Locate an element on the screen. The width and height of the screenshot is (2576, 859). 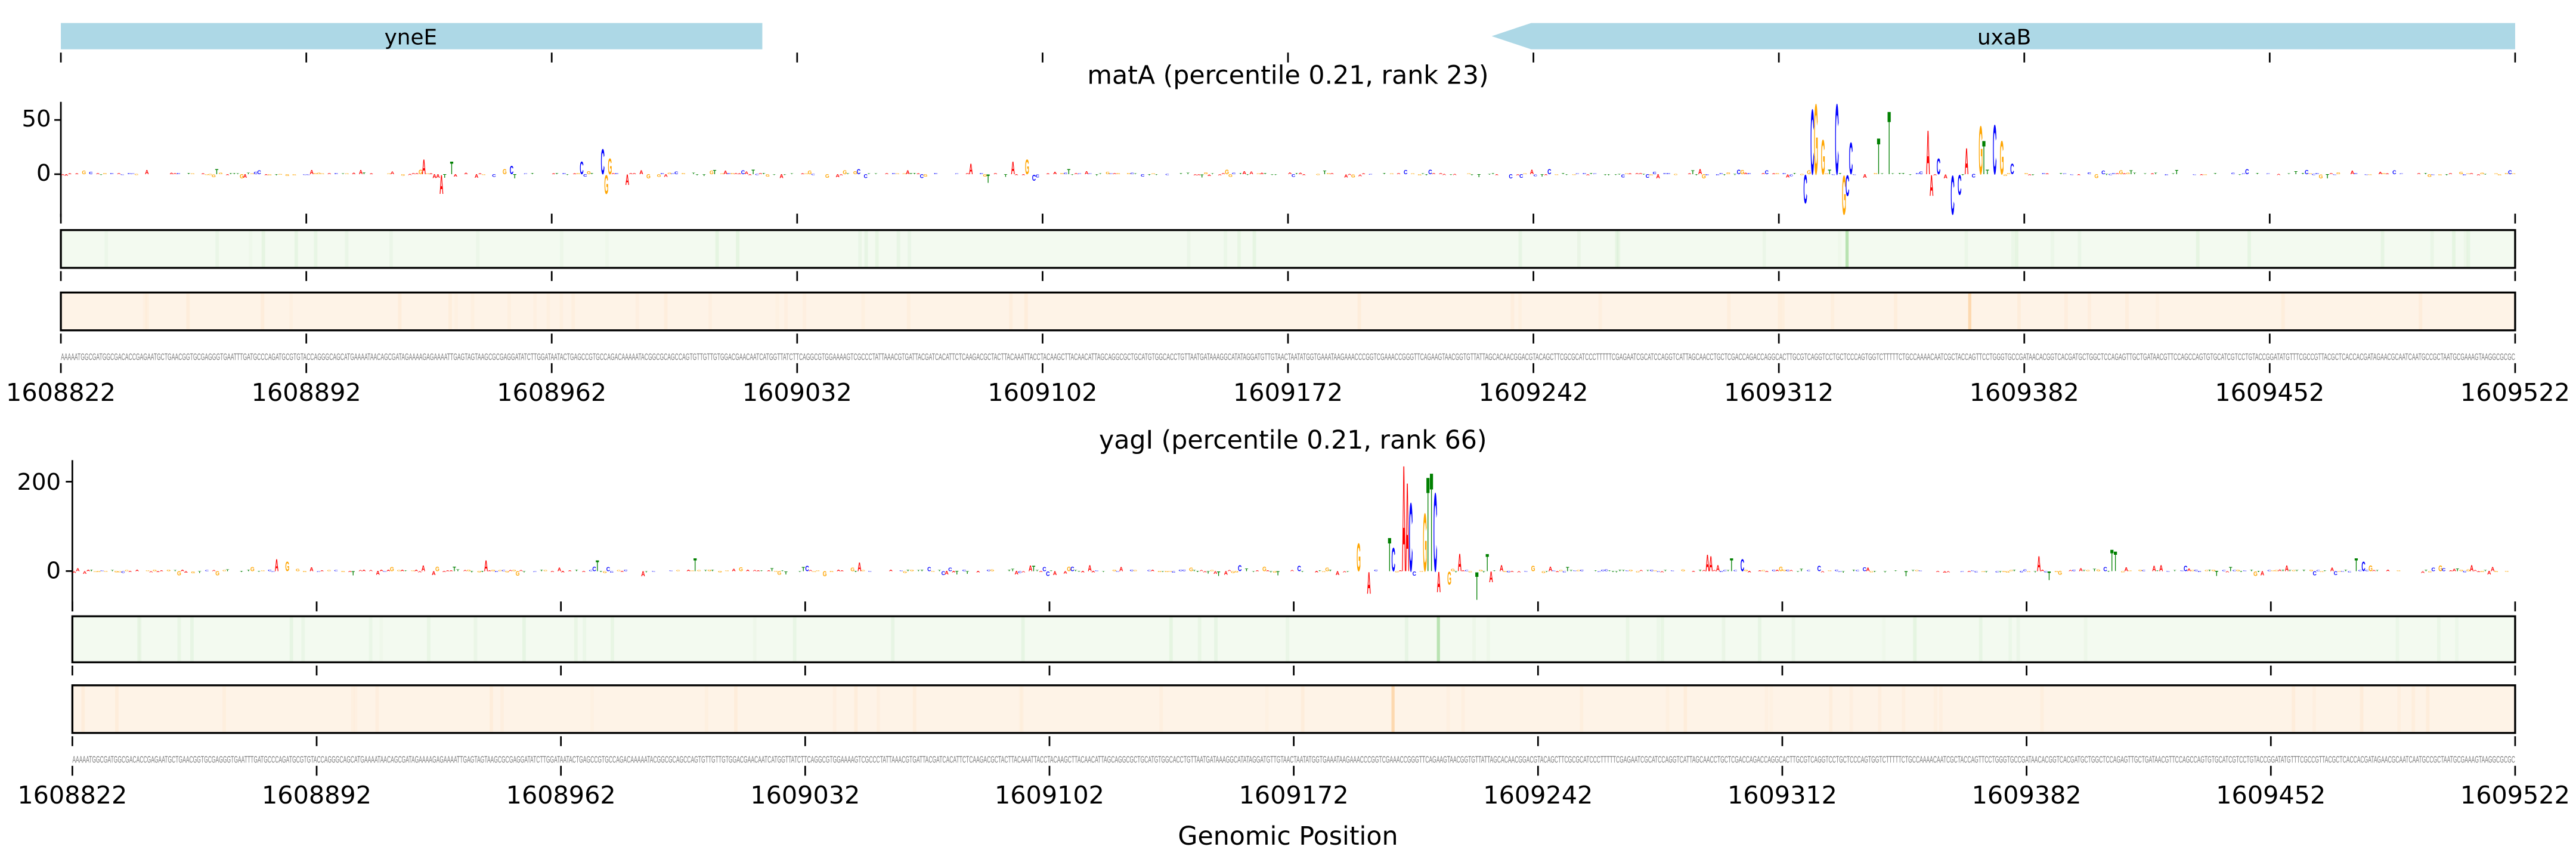
x-tick-label: 1609102 is located at coordinates (1049, 795).